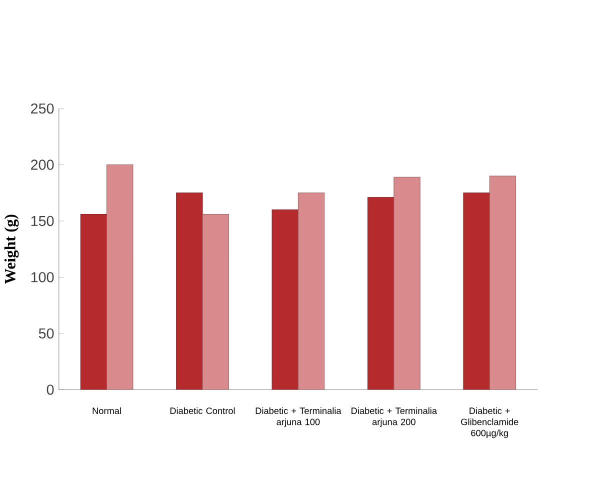  I want to click on x-tick-label: Normal, so click(106, 410).